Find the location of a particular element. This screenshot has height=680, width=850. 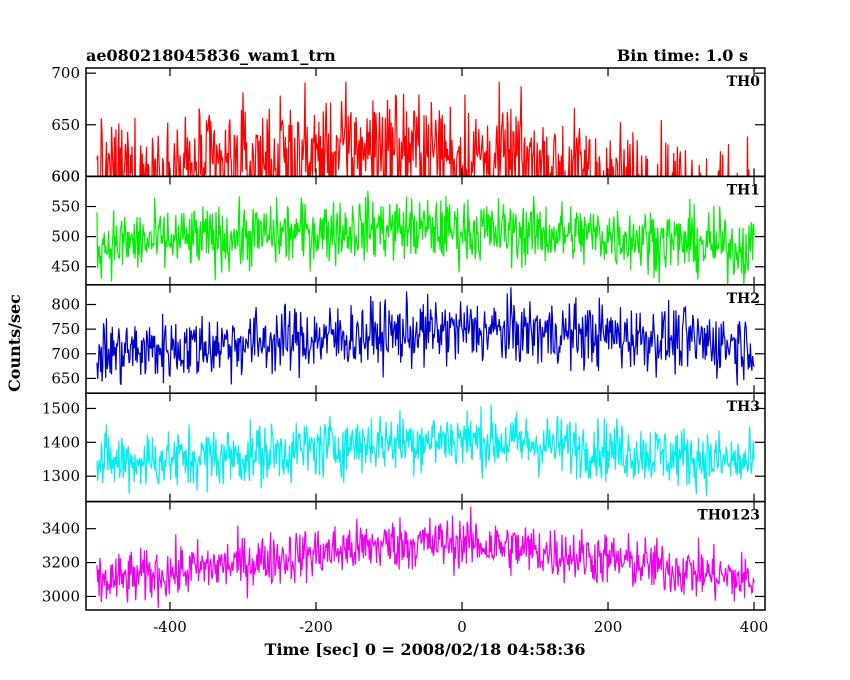

panel-label: TH3 is located at coordinates (743, 407).